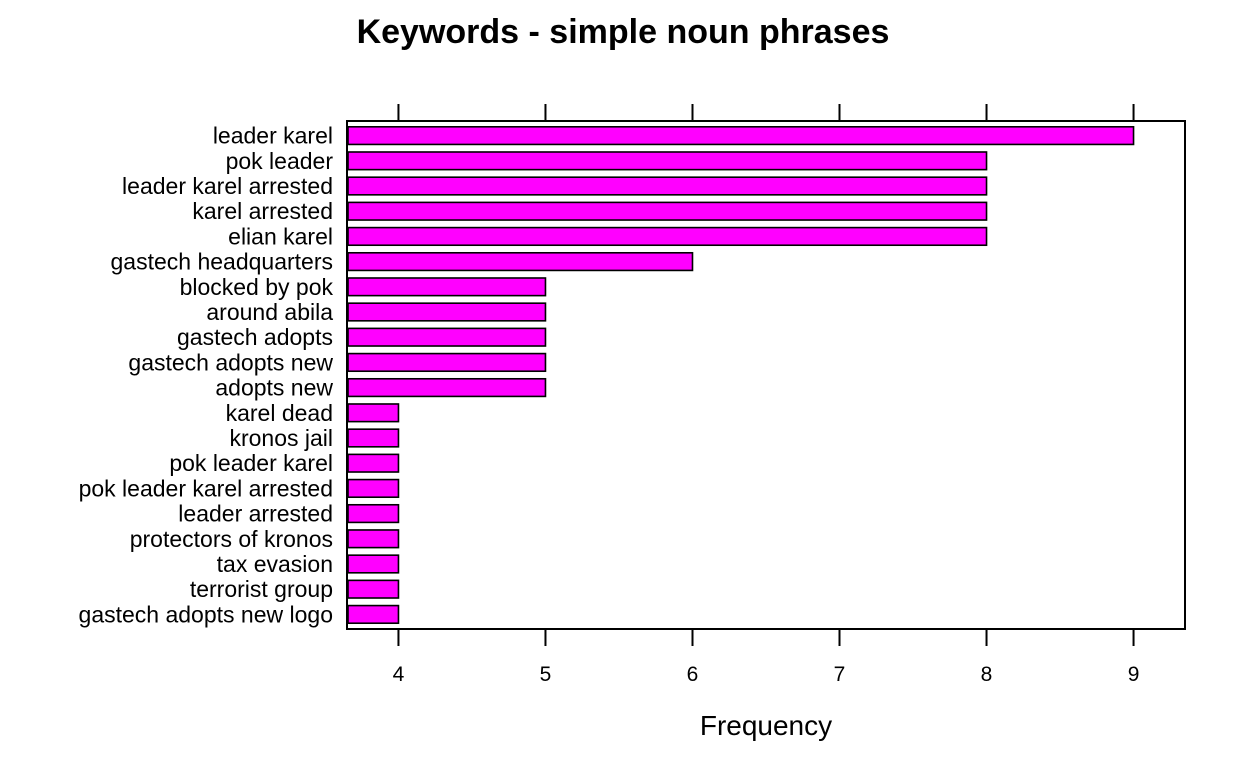 Image resolution: width=1248 pixels, height=768 pixels. What do you see at coordinates (206, 488) in the screenshot?
I see `category-label: pok leader karel arrested` at bounding box center [206, 488].